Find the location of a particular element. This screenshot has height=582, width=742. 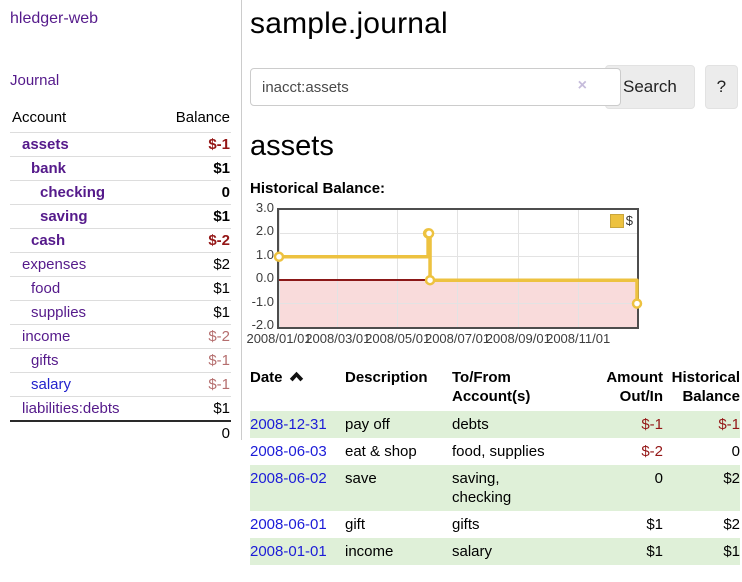

transaction-amount: 0 is located at coordinates (658, 478).